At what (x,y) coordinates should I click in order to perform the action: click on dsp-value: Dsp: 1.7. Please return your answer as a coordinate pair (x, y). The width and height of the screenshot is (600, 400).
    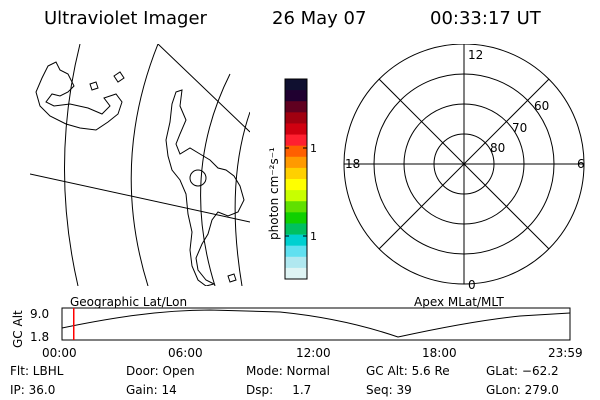
    Looking at the image, I should click on (279, 390).